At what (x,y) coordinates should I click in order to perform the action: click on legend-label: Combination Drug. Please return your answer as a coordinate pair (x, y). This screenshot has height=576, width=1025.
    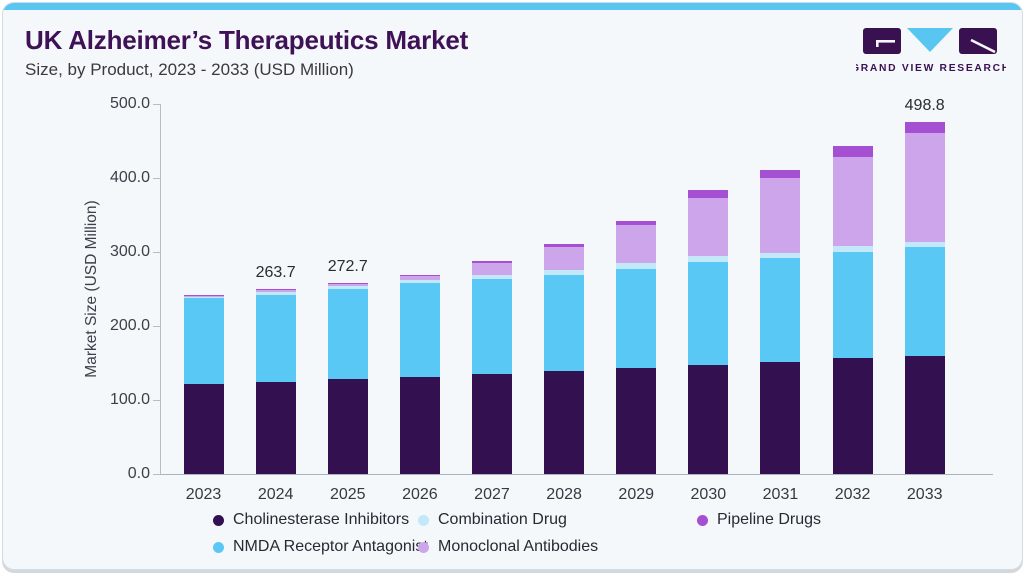
    Looking at the image, I should click on (502, 519).